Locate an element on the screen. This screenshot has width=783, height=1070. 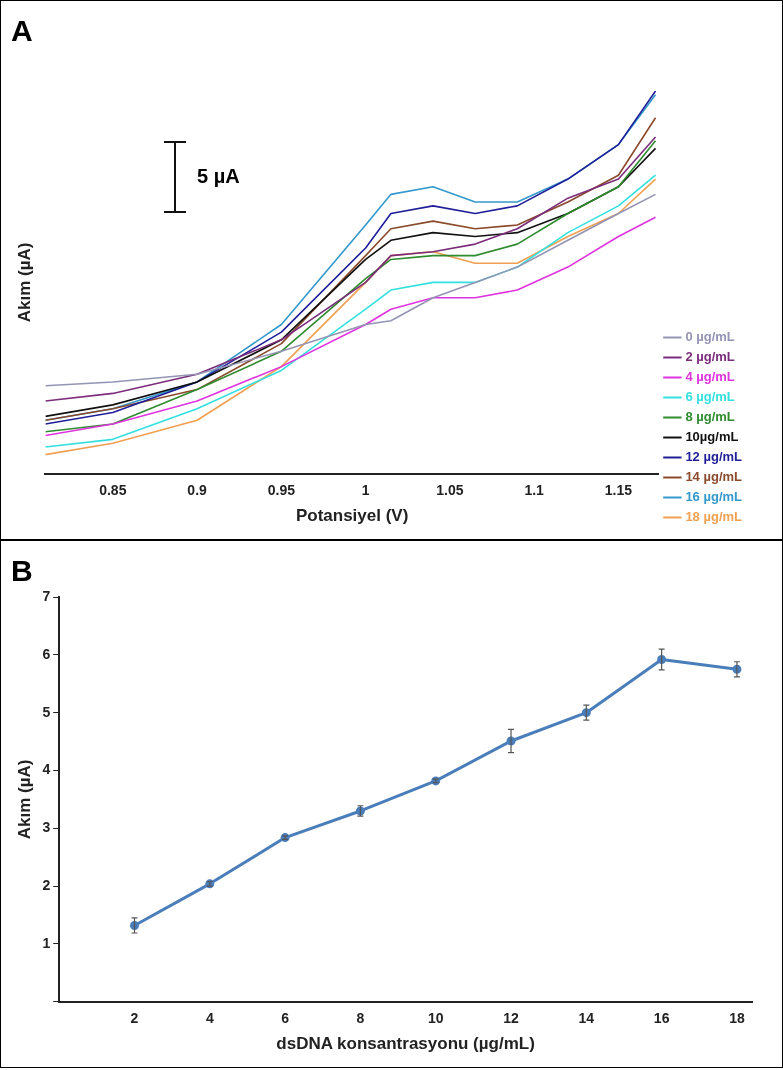
annotation: 5 µA is located at coordinates (218, 176).